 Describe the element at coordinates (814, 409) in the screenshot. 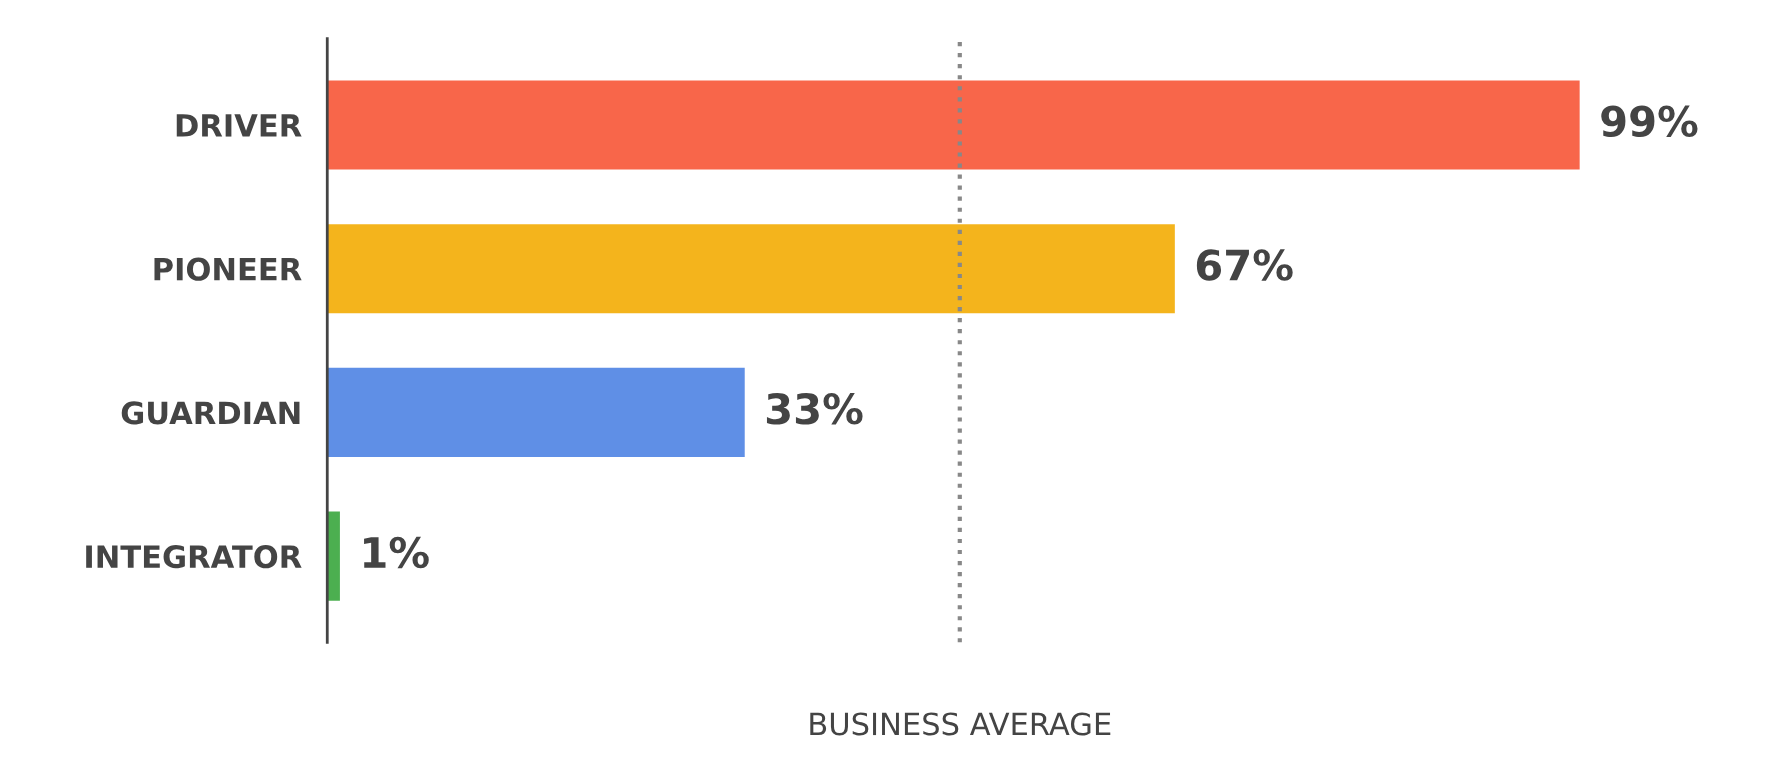

I see `data-label: 33%` at that location.